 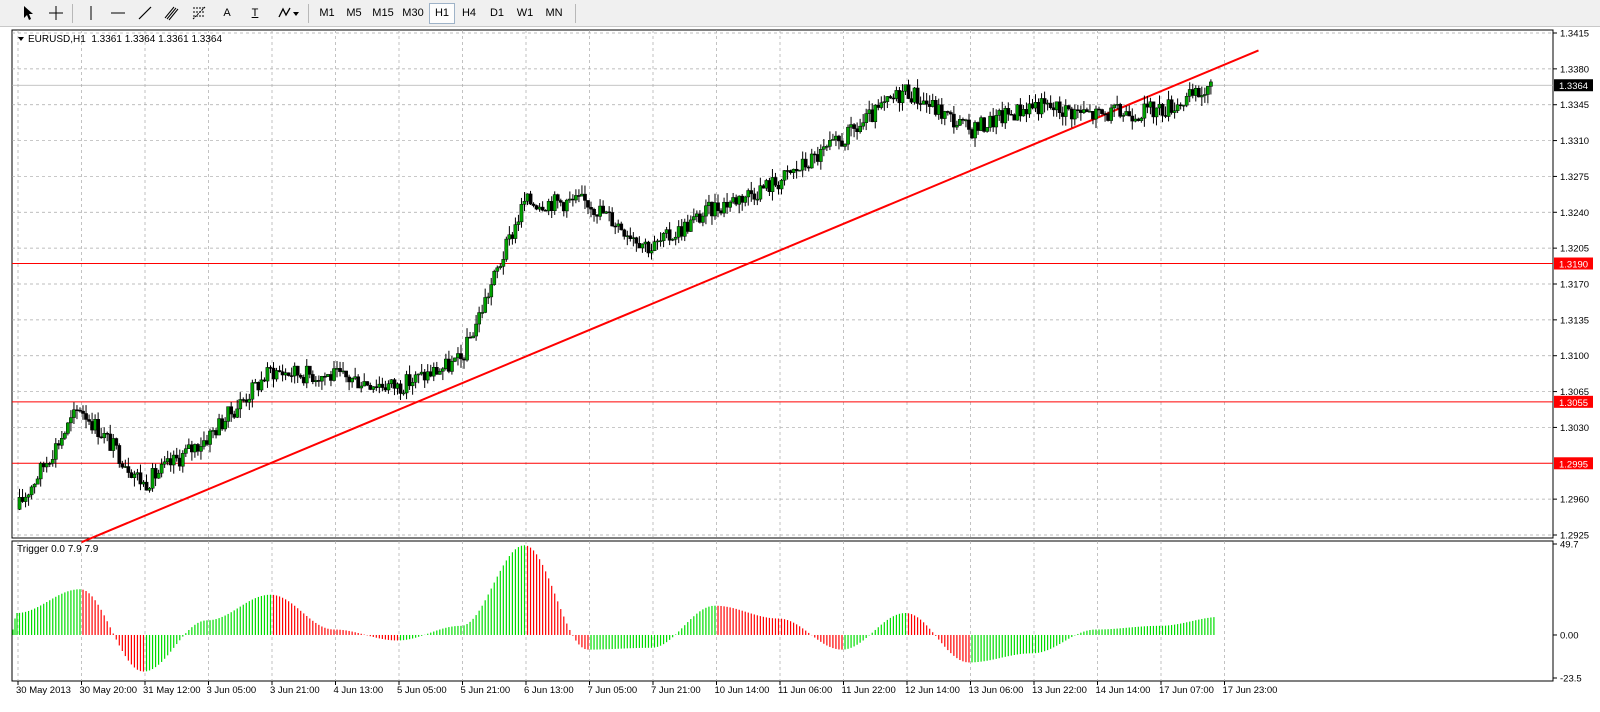 I want to click on timeframe-w1: W1, so click(x=525, y=13).